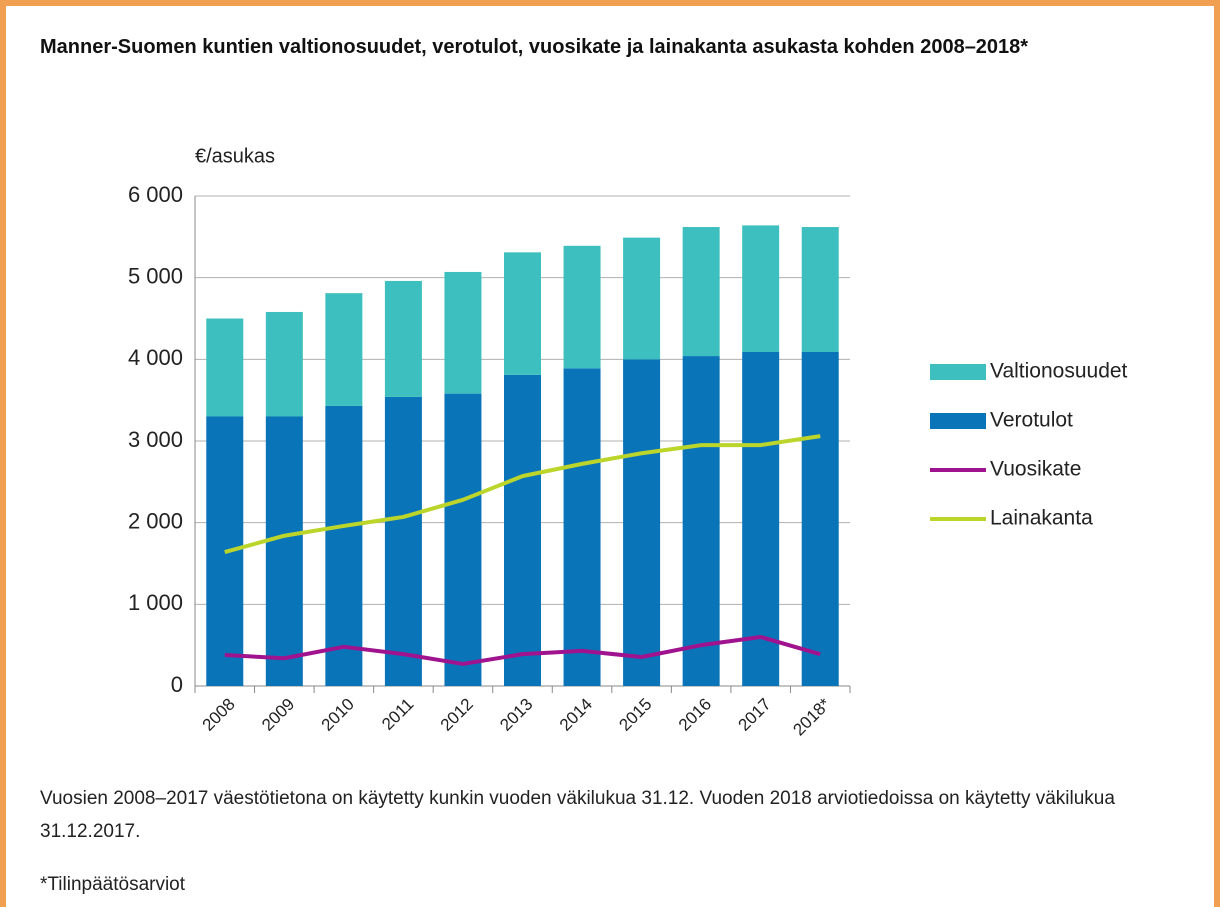 Image resolution: width=1220 pixels, height=907 pixels. I want to click on footnote: *Tilinpäätösarviot, so click(113, 884).